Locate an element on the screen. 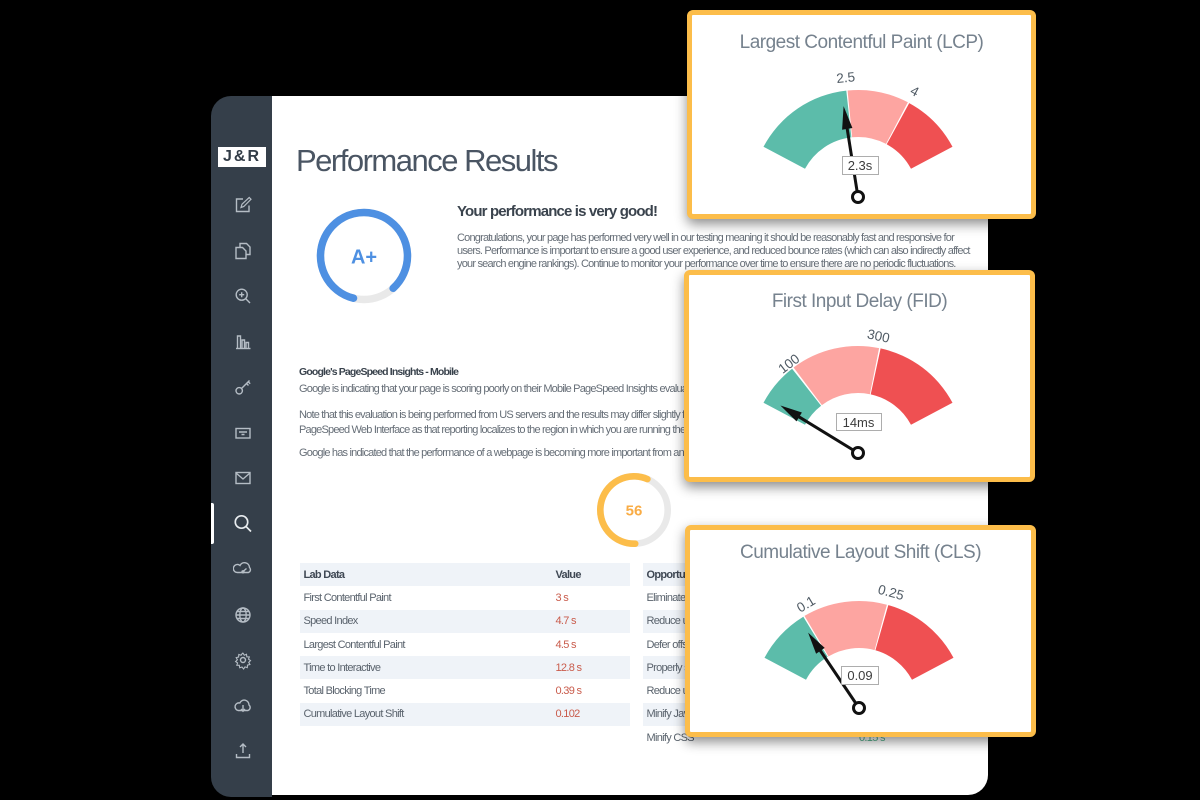 The image size is (1200, 800). svg-text: 56 is located at coordinates (634, 510).